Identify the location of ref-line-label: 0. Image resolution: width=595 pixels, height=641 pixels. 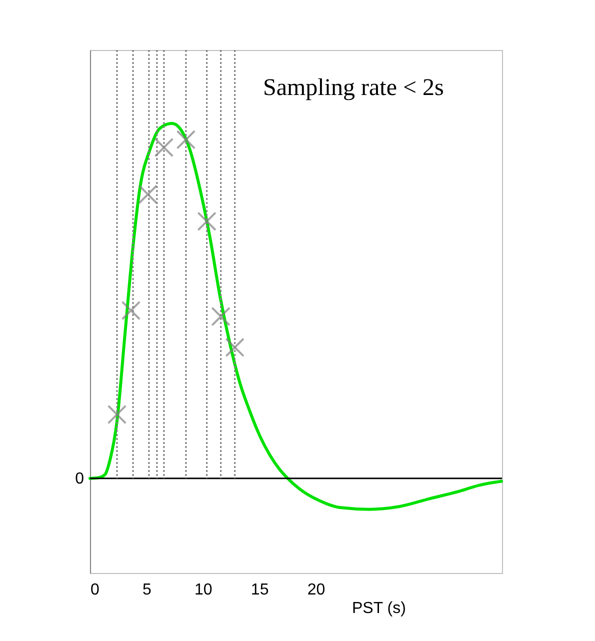
(79, 479).